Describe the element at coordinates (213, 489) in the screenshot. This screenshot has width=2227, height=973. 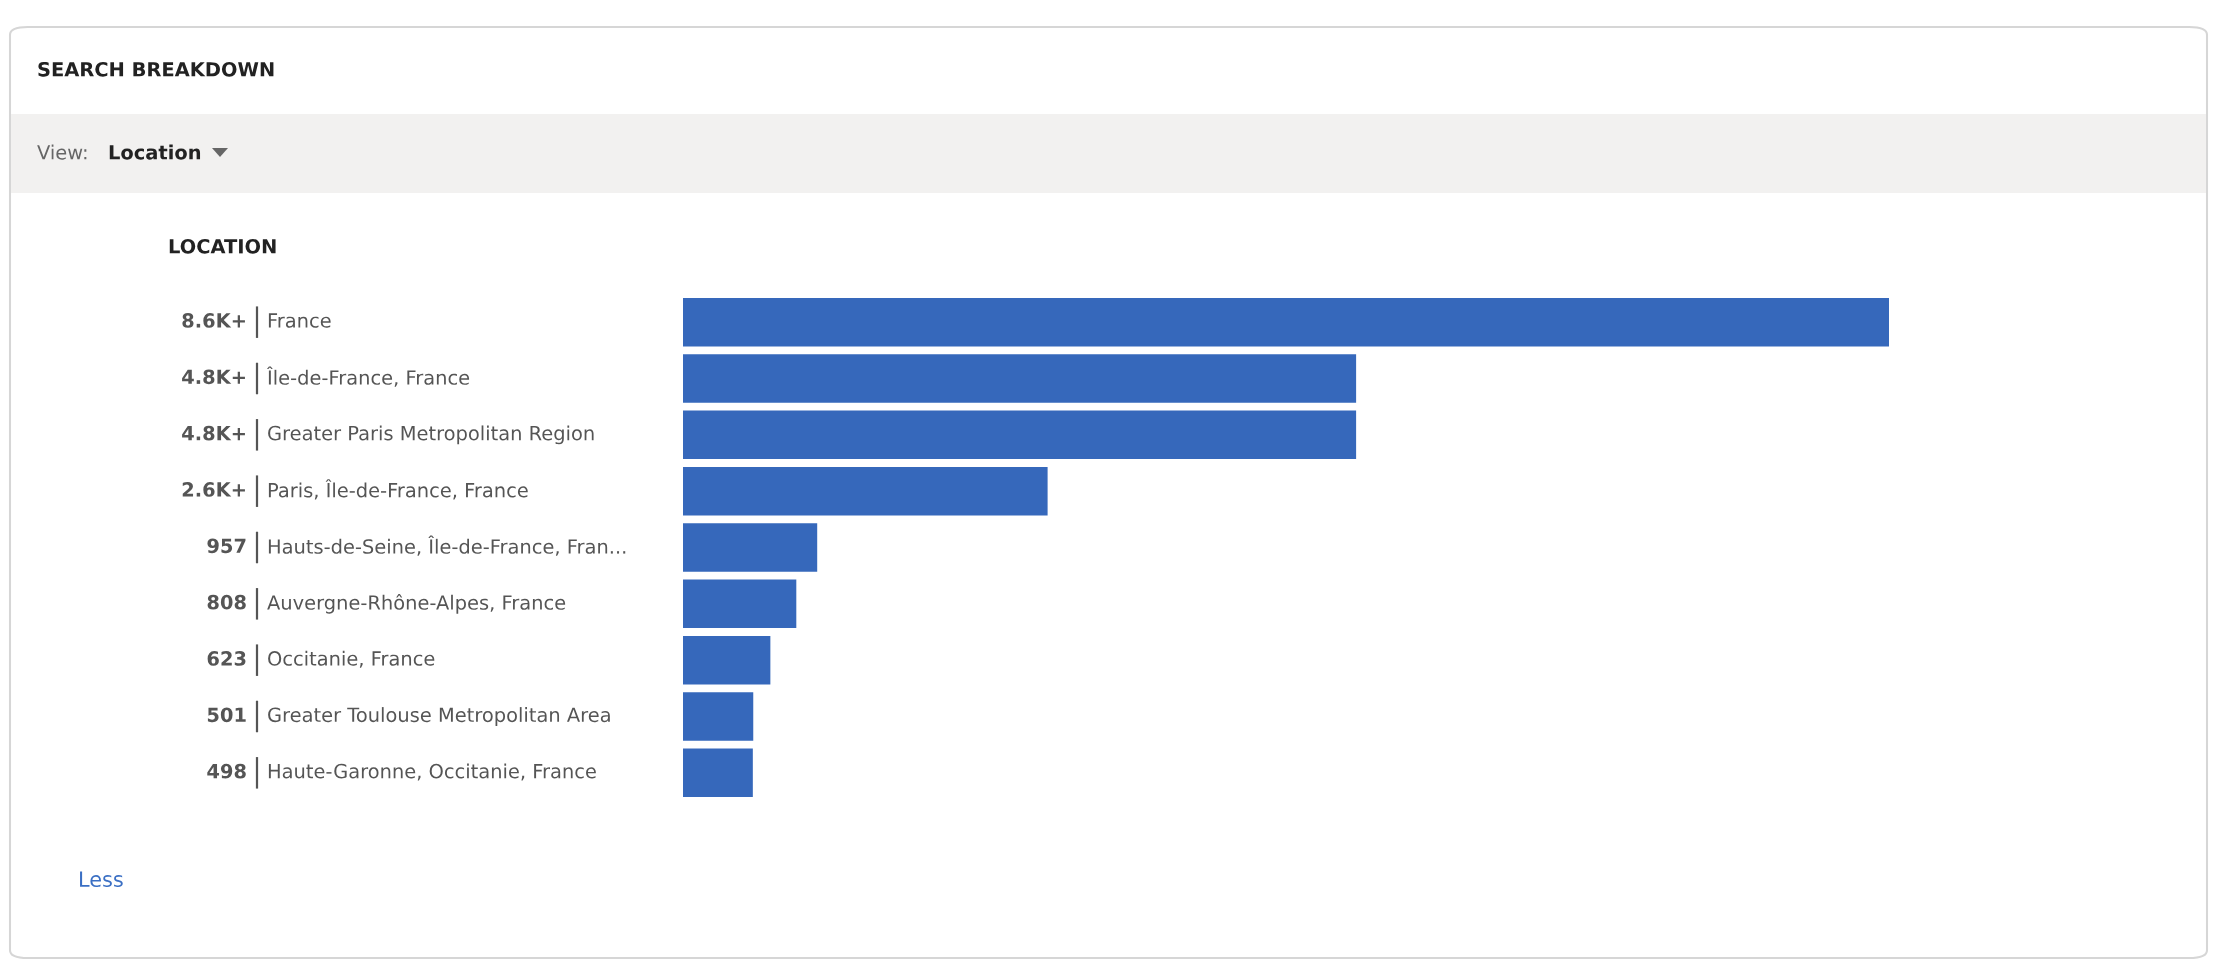
I see `data-label: 2.6K+` at that location.